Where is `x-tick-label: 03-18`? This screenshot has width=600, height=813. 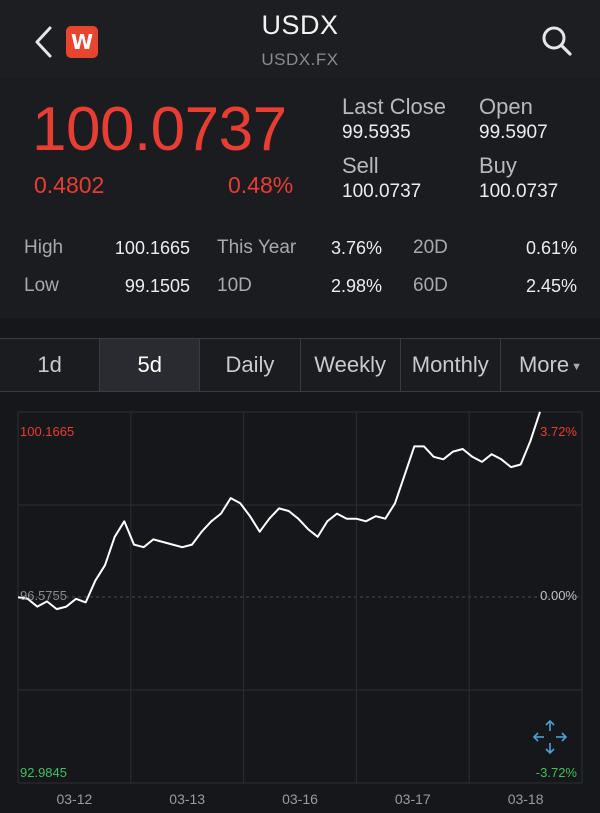 x-tick-label: 03-18 is located at coordinates (526, 799).